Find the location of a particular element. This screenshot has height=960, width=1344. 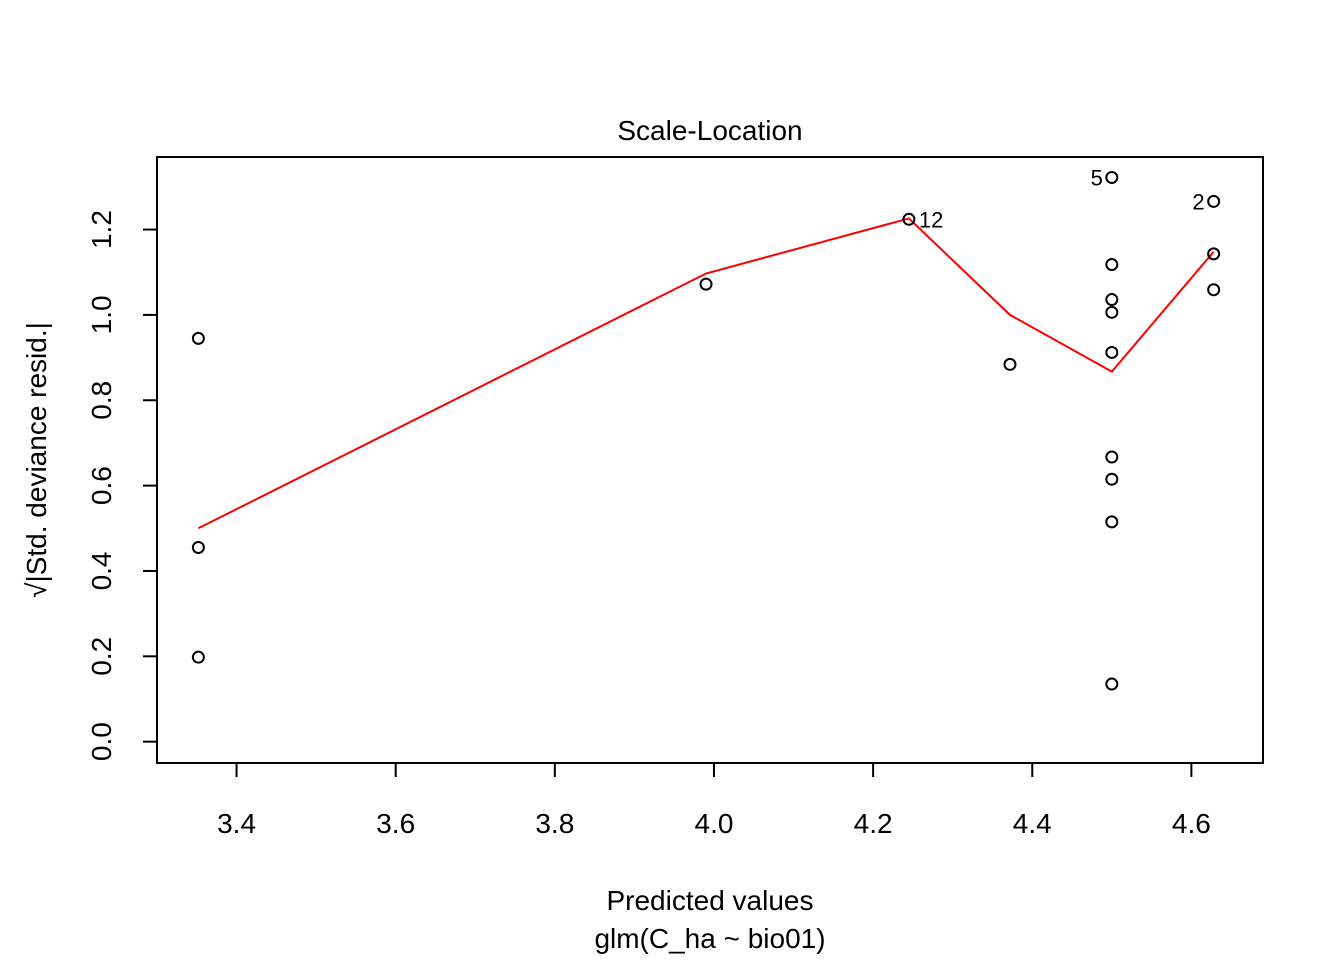

y-tick-label: 0.8 is located at coordinates (101, 400).